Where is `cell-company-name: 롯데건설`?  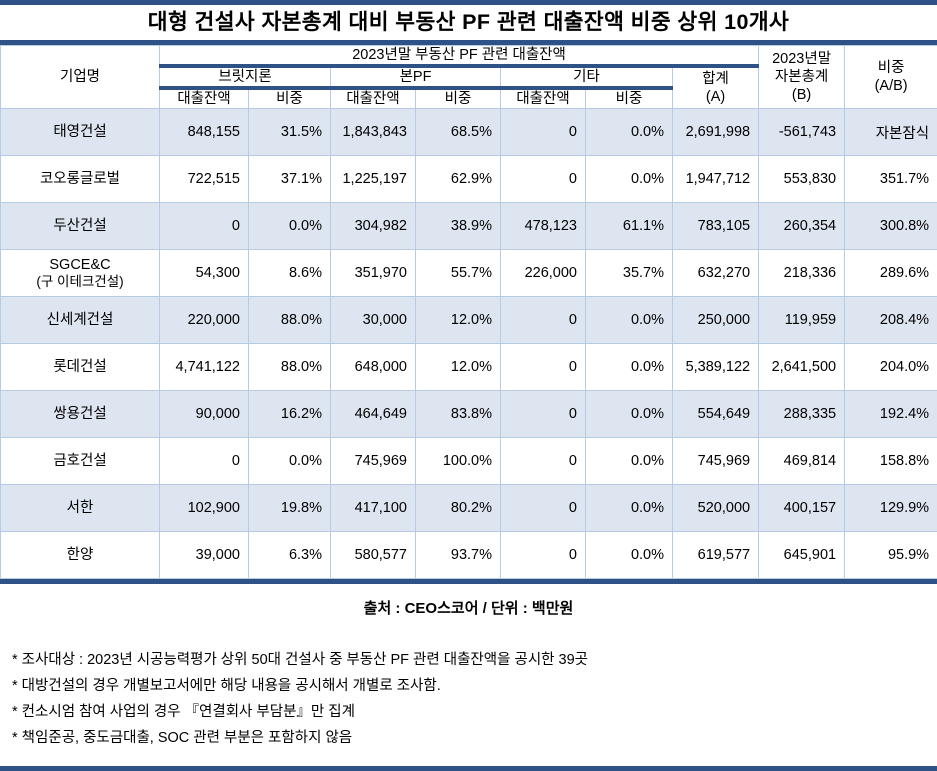
cell-company-name: 롯데건설 is located at coordinates (80, 367).